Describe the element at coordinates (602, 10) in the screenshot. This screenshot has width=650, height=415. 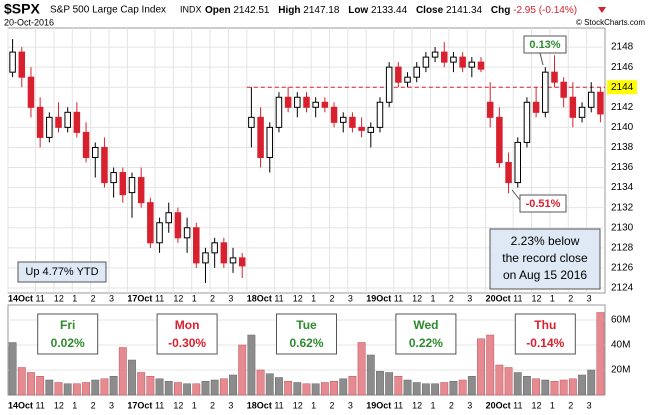
I see `down-arrow` at that location.